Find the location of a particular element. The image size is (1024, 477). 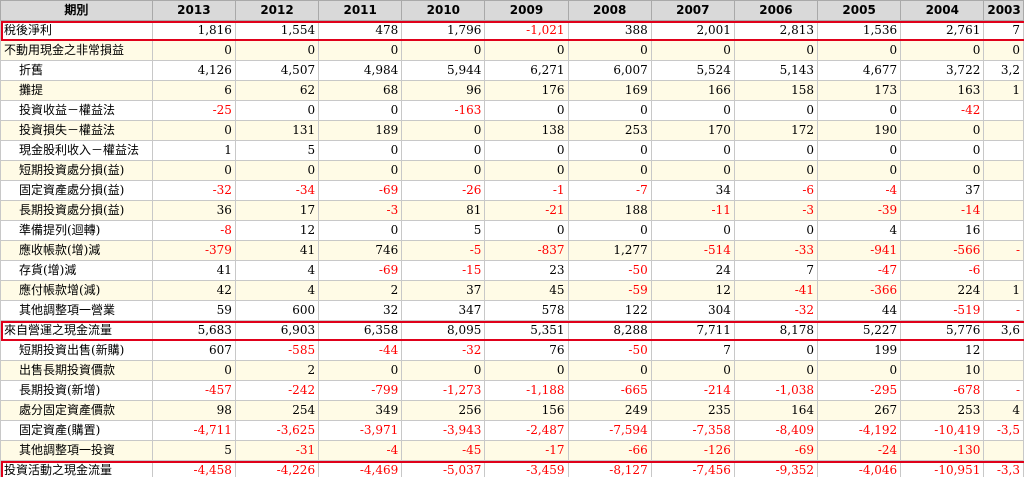

cell-value: 76 is located at coordinates (526, 350).